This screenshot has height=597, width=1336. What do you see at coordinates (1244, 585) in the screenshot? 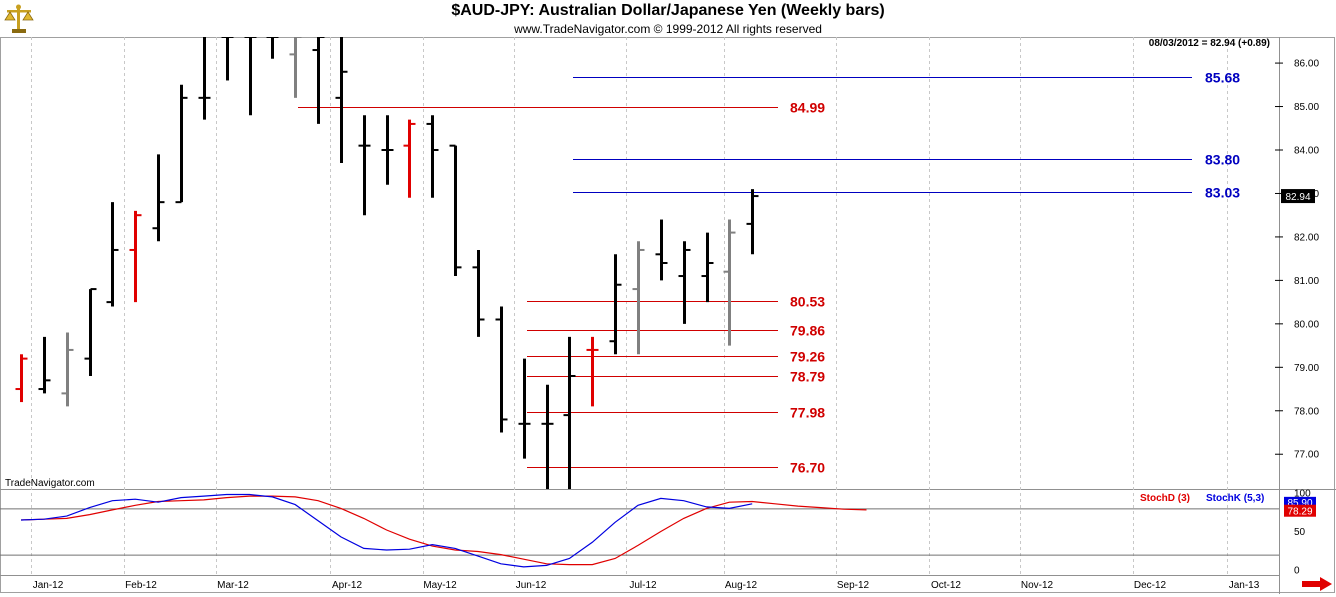
I see `x-tick-label: Jan-13` at bounding box center [1244, 585].